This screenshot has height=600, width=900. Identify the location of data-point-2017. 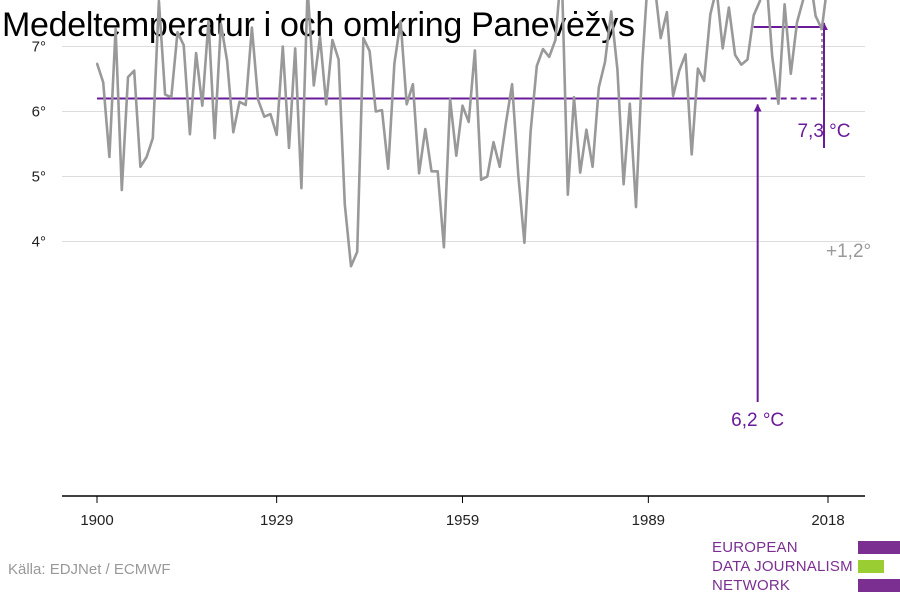
(821, 29).